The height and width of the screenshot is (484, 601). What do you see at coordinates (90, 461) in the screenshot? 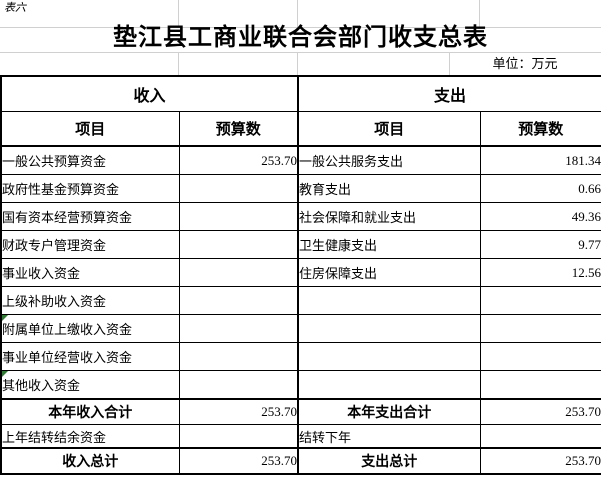
I see `income-total-label: 收入总计` at bounding box center [90, 461].